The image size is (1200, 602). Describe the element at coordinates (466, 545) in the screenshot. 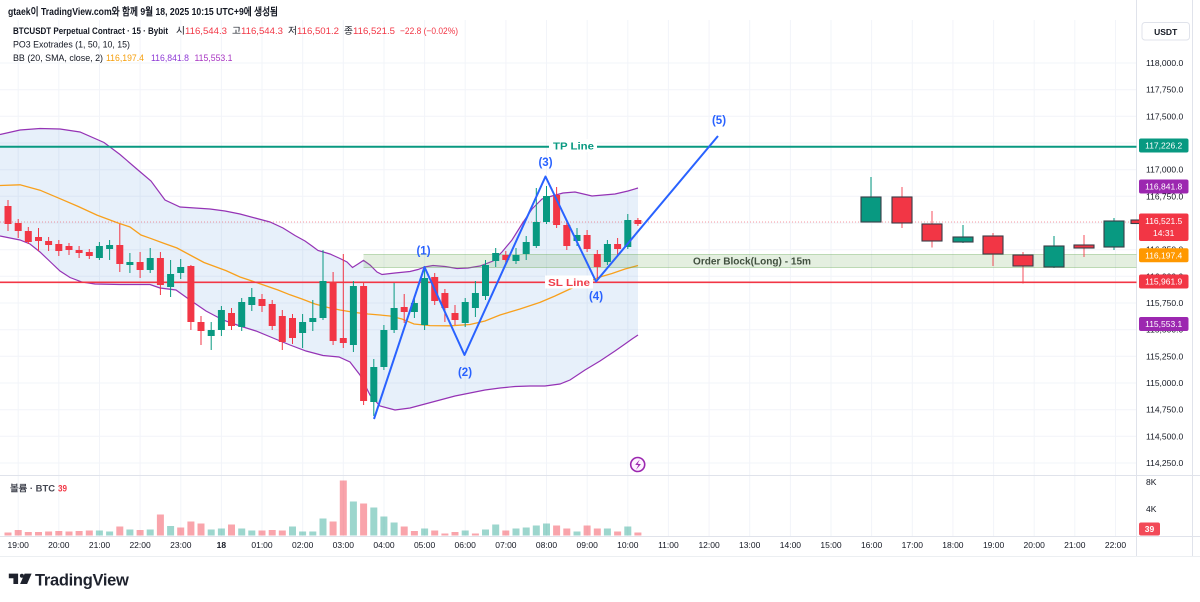

I see `svg-text: 06:00` at that location.